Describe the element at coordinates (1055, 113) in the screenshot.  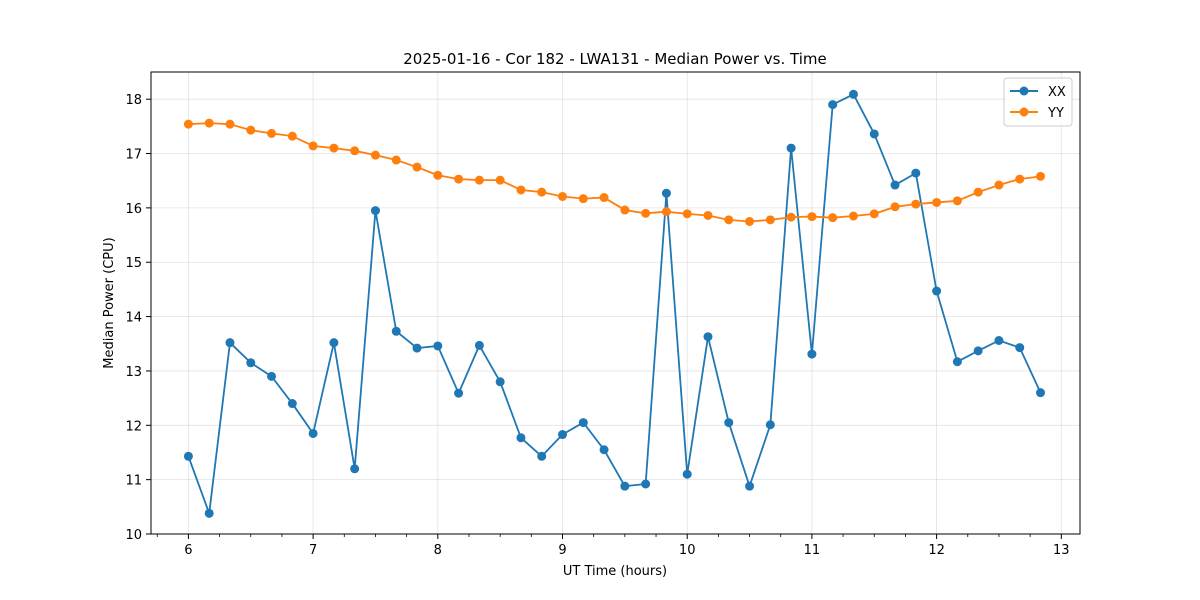
I see `legend-label-yy: YY` at that location.